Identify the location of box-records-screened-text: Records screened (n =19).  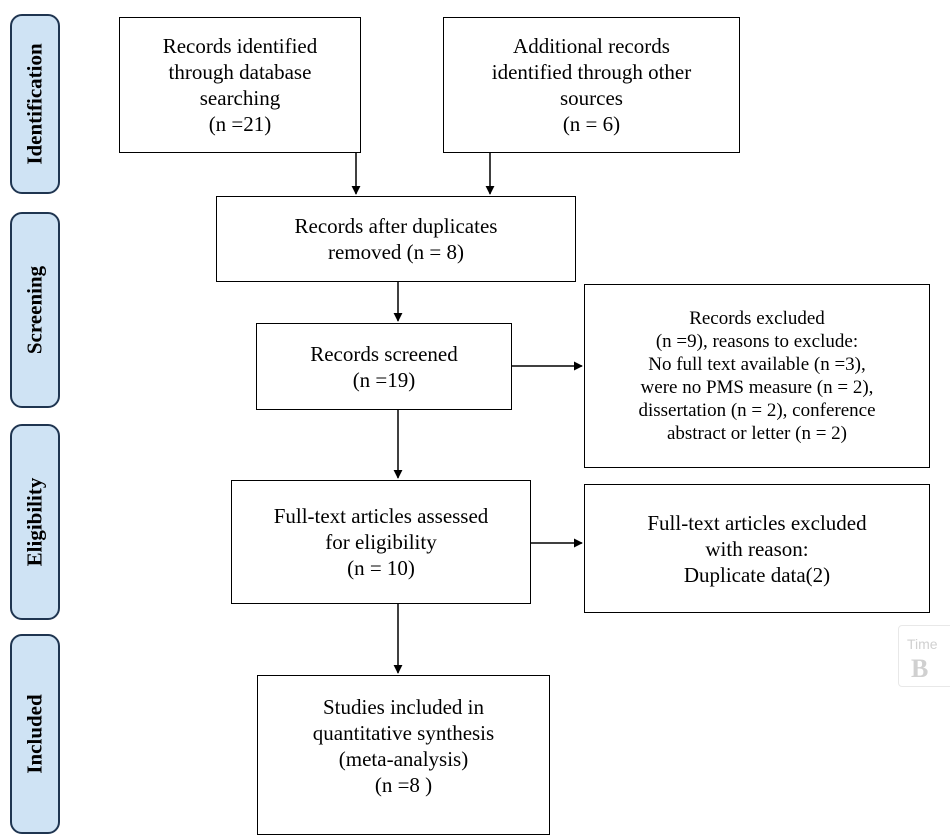
(384, 366).